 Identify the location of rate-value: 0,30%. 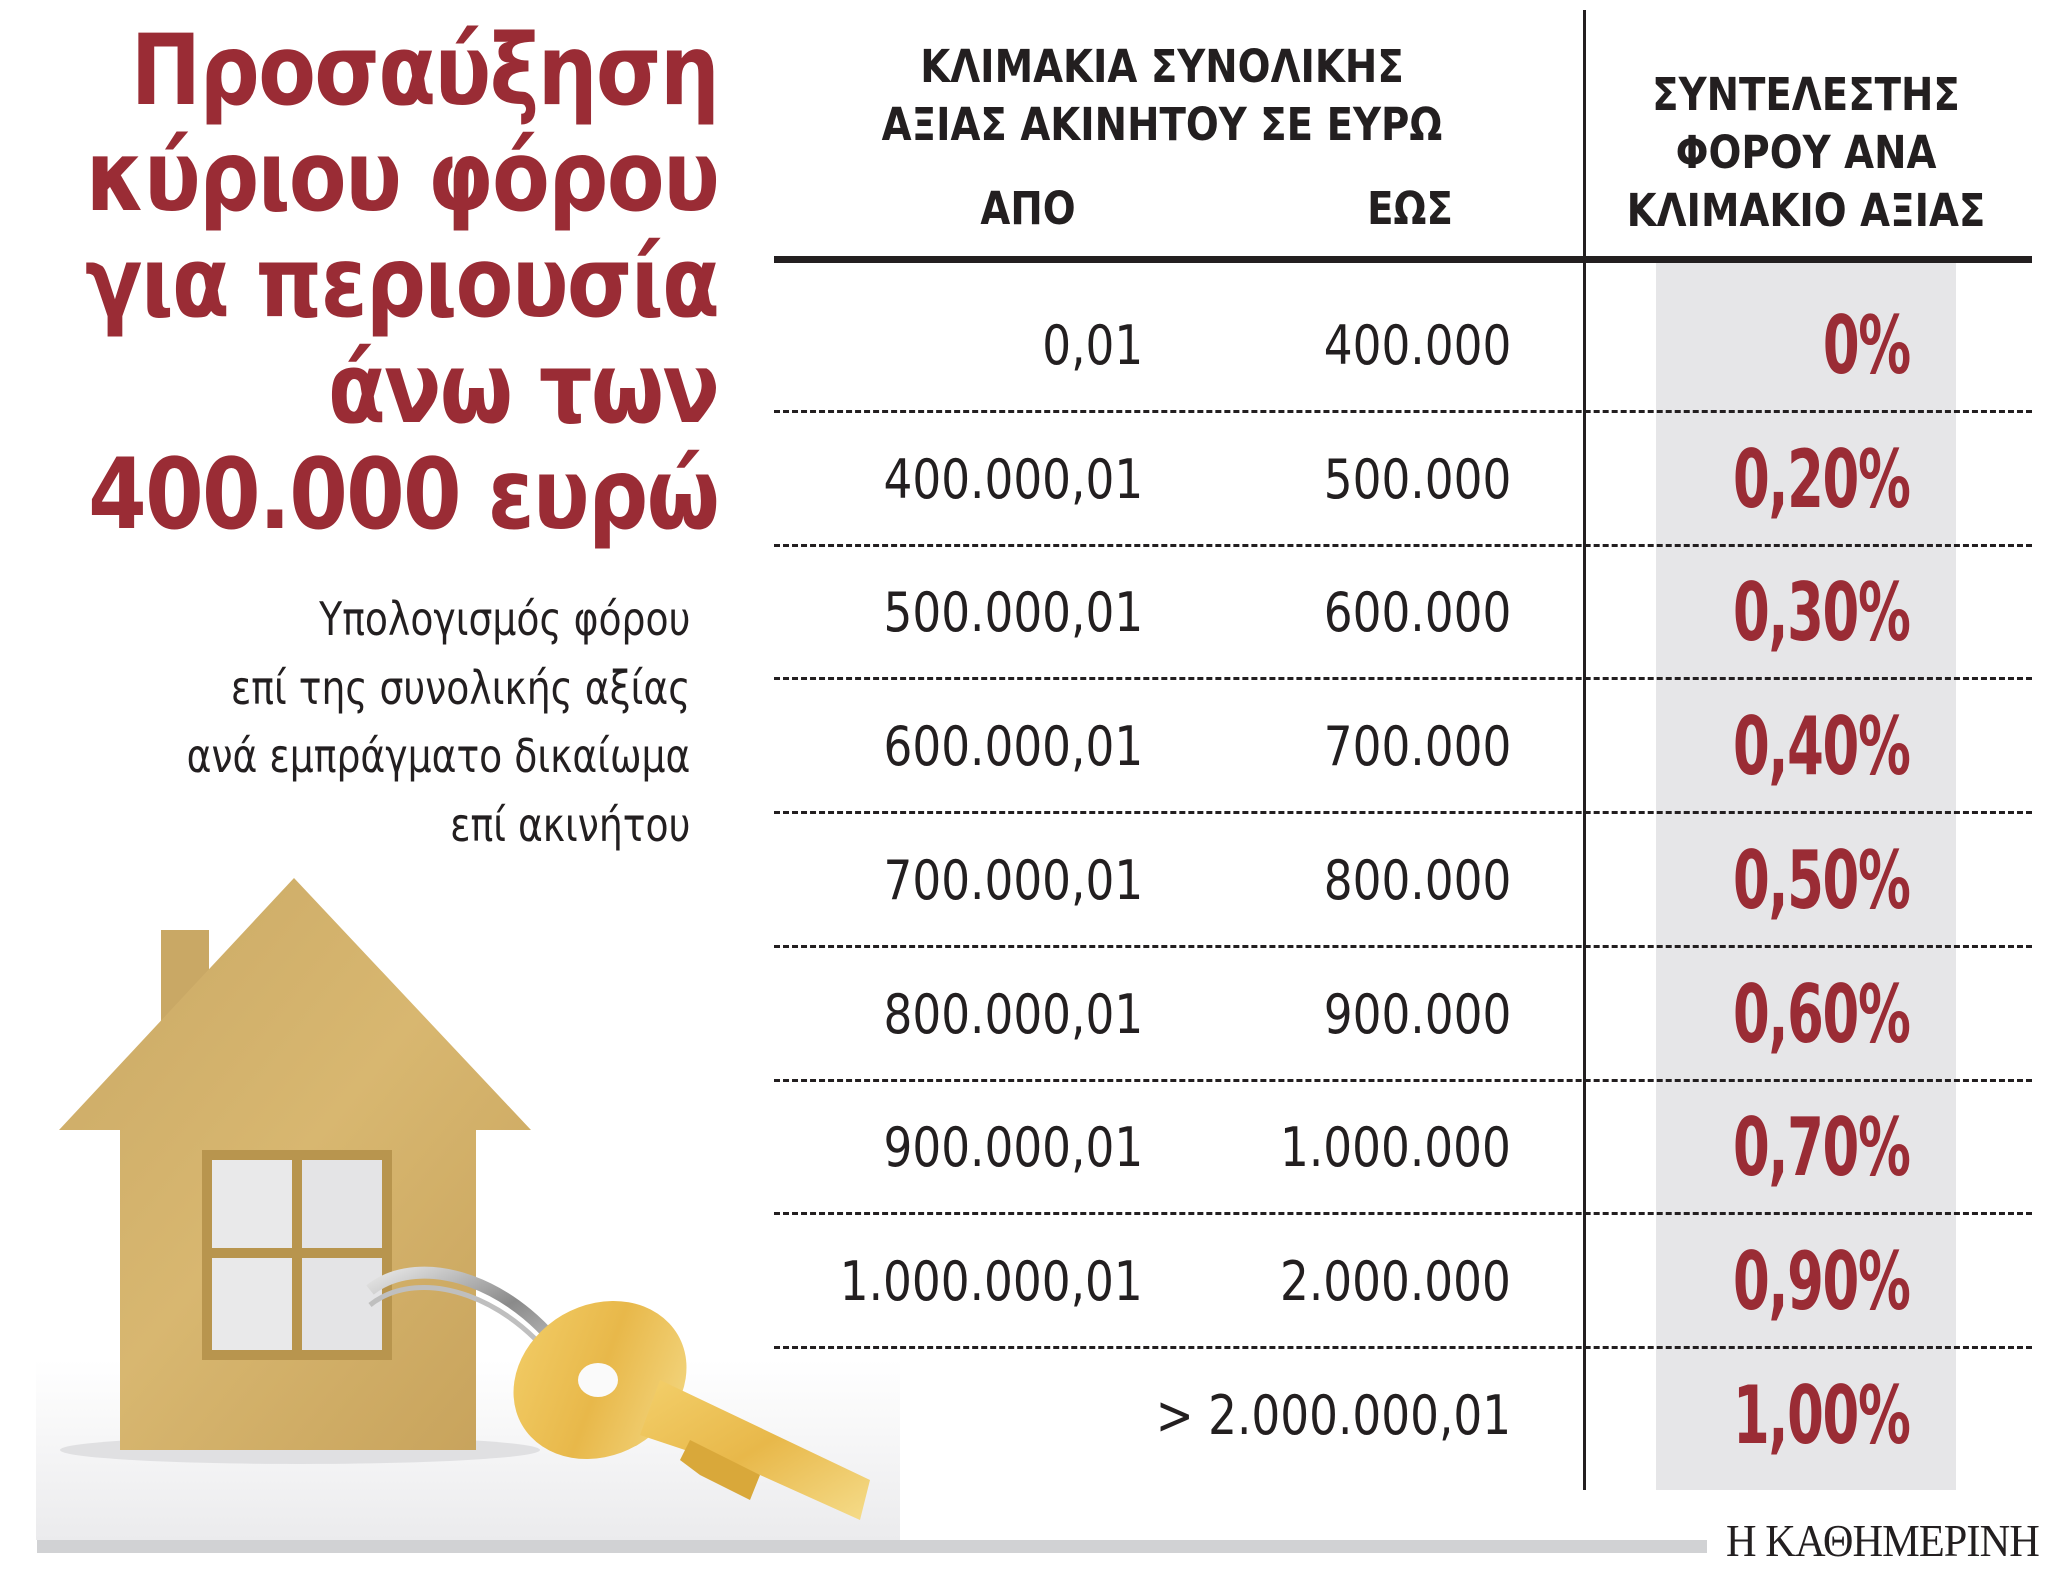
(1822, 612).